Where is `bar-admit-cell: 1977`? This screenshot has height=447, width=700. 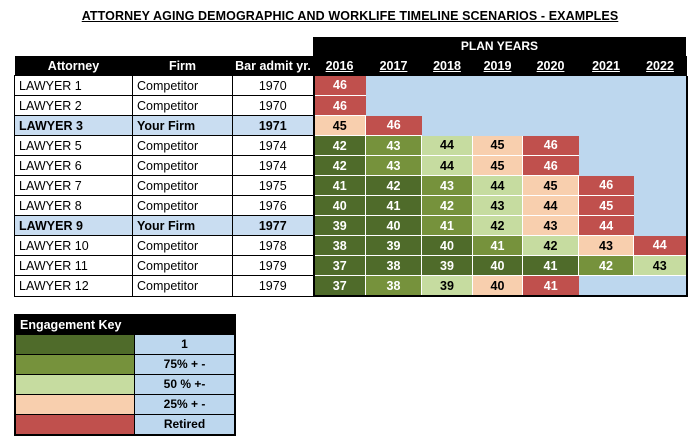 bar-admit-cell: 1977 is located at coordinates (273, 225).